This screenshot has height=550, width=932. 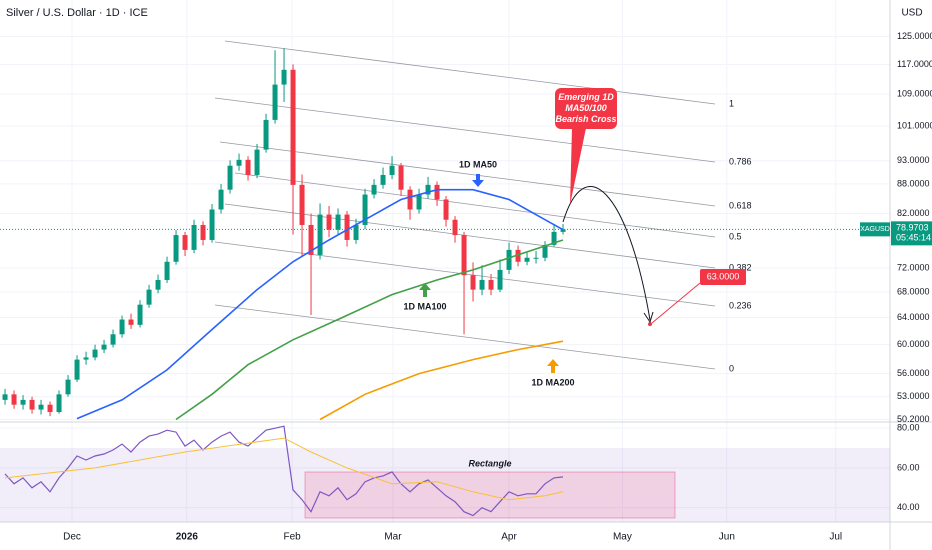 I want to click on target-box, so click(x=723, y=277).